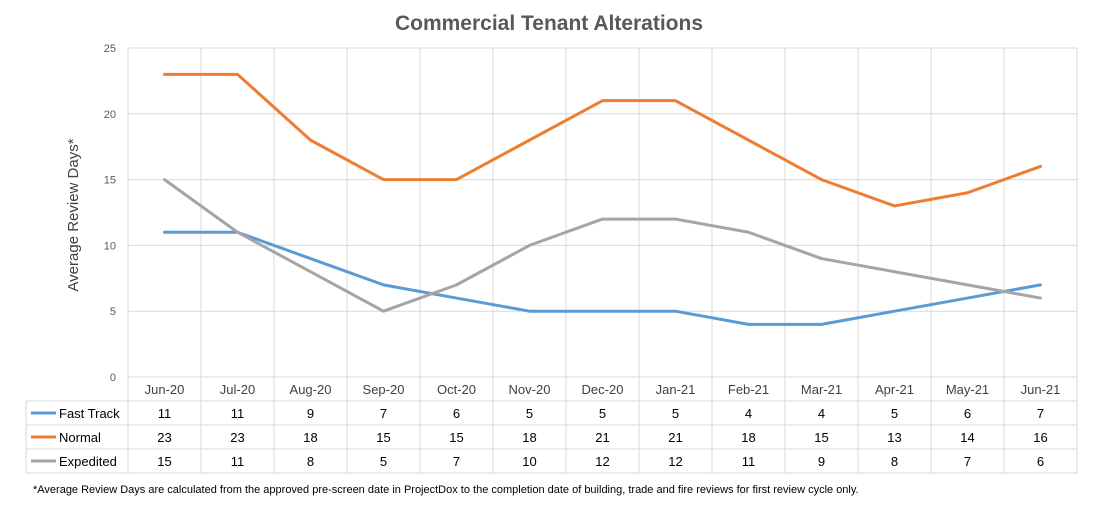  I want to click on x-tick-label: Apr-21, so click(894, 389).